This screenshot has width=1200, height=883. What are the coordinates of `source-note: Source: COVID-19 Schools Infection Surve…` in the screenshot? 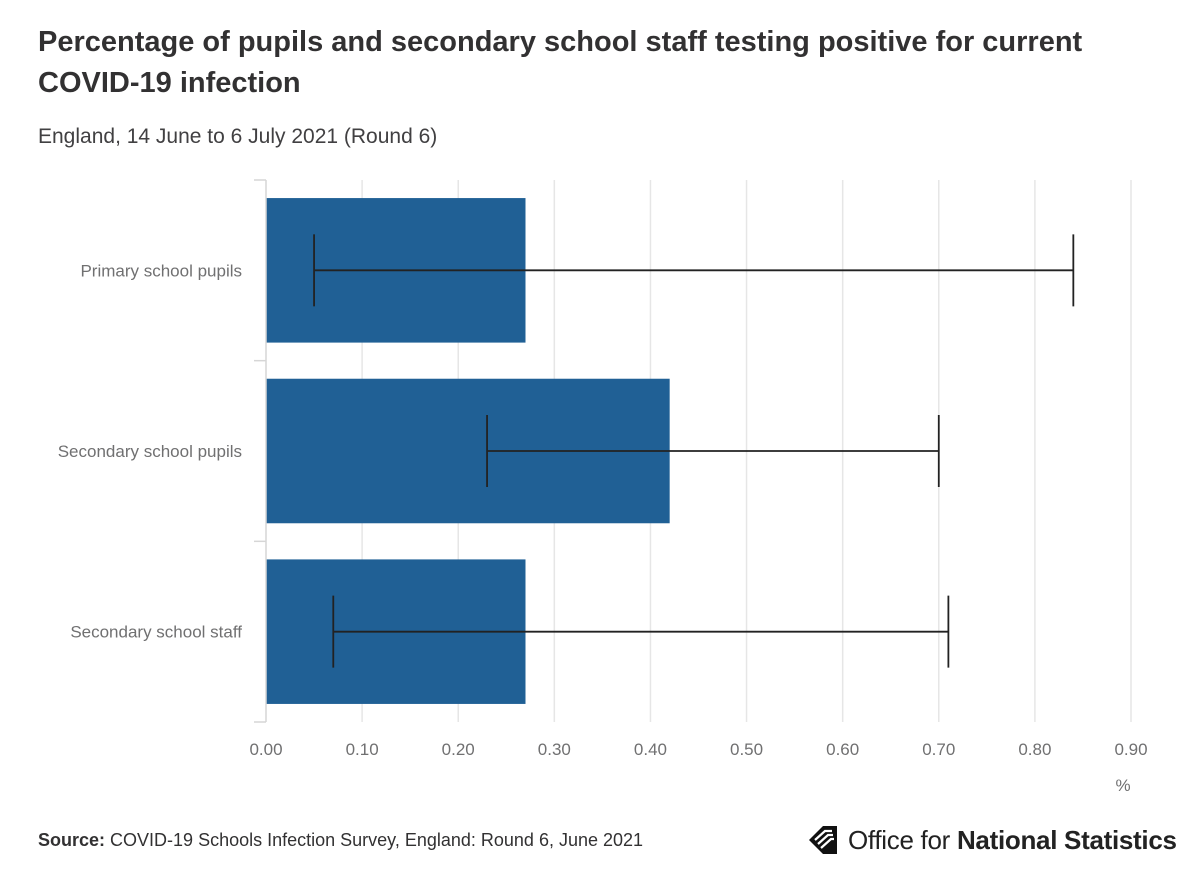 It's located at (340, 840).